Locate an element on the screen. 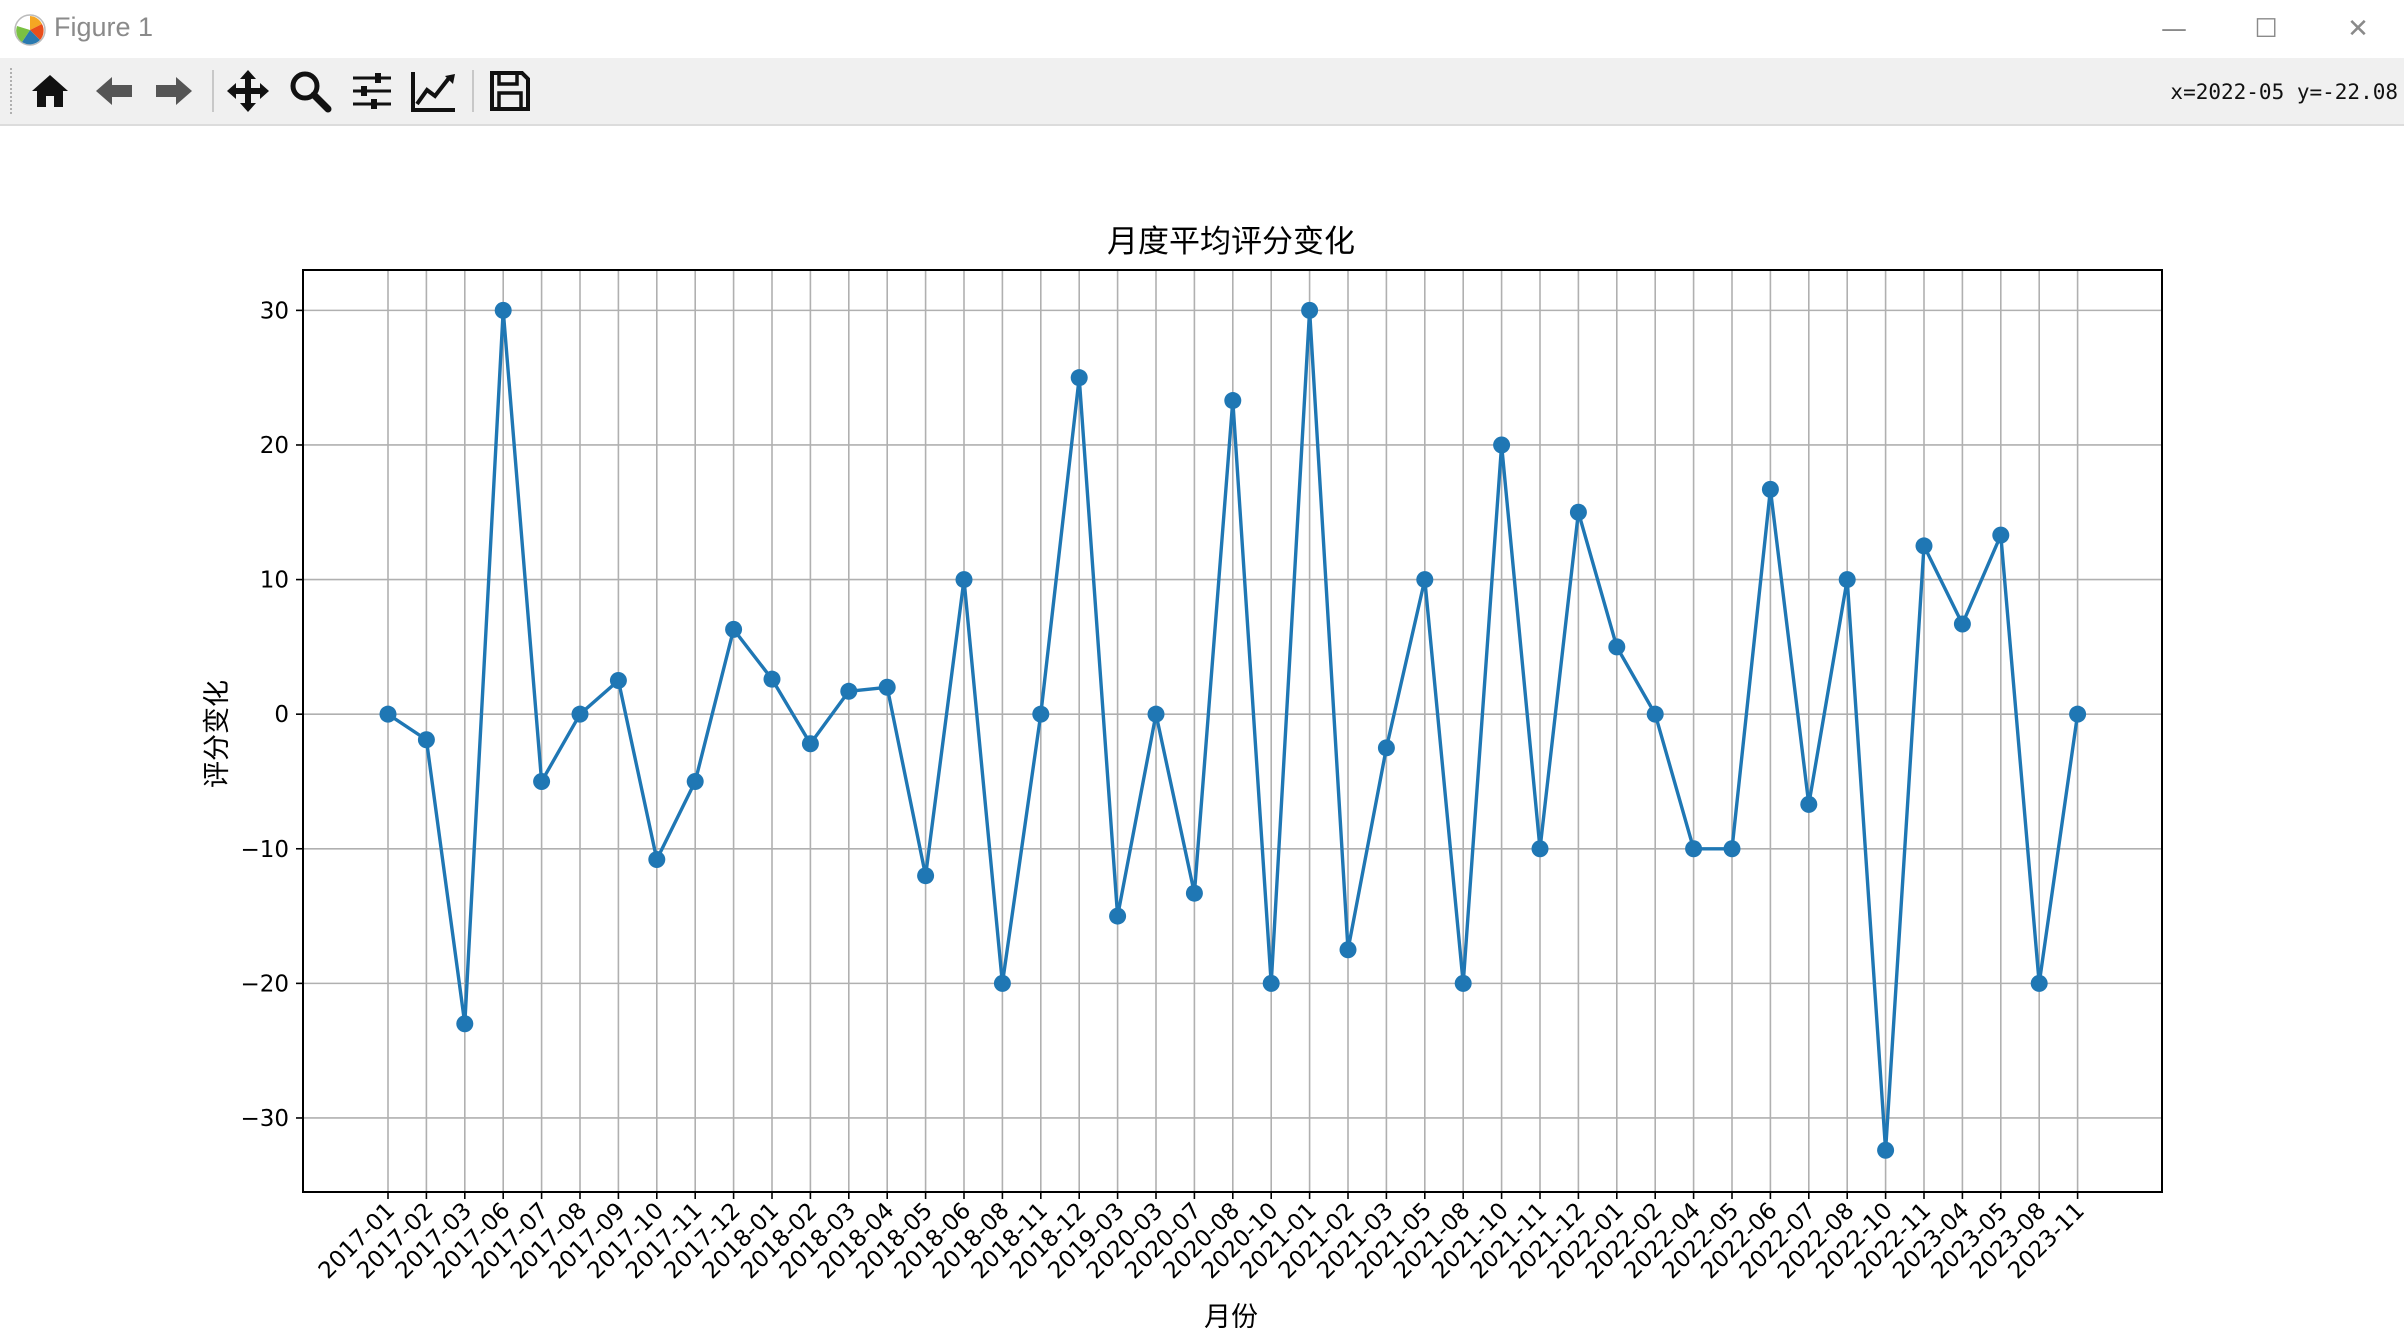 Image resolution: width=2404 pixels, height=1332 pixels. edit-axis-icon is located at coordinates (433, 92).